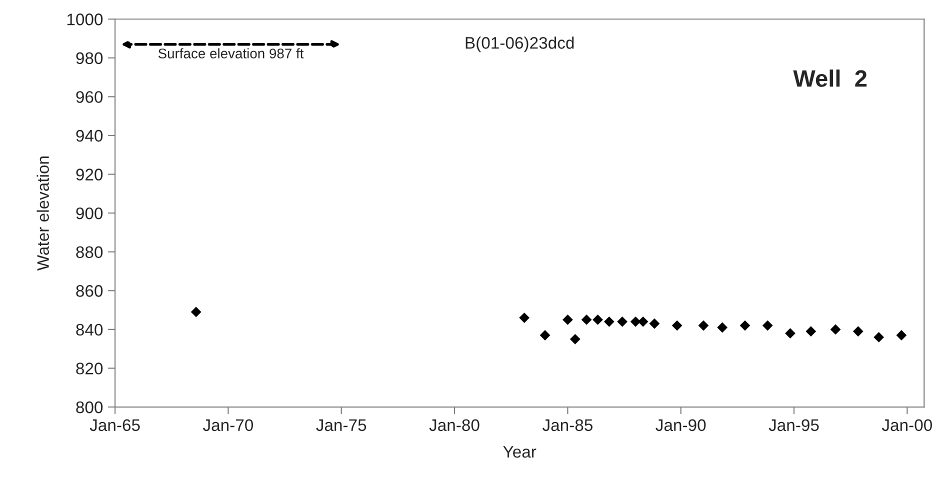 The height and width of the screenshot is (478, 943). Describe the element at coordinates (89, 368) in the screenshot. I see `y-tick-label: 820` at that location.